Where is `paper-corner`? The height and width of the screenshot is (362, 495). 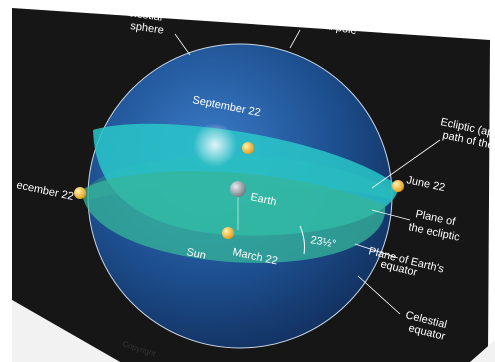 paper-corner is located at coordinates (66, 331).